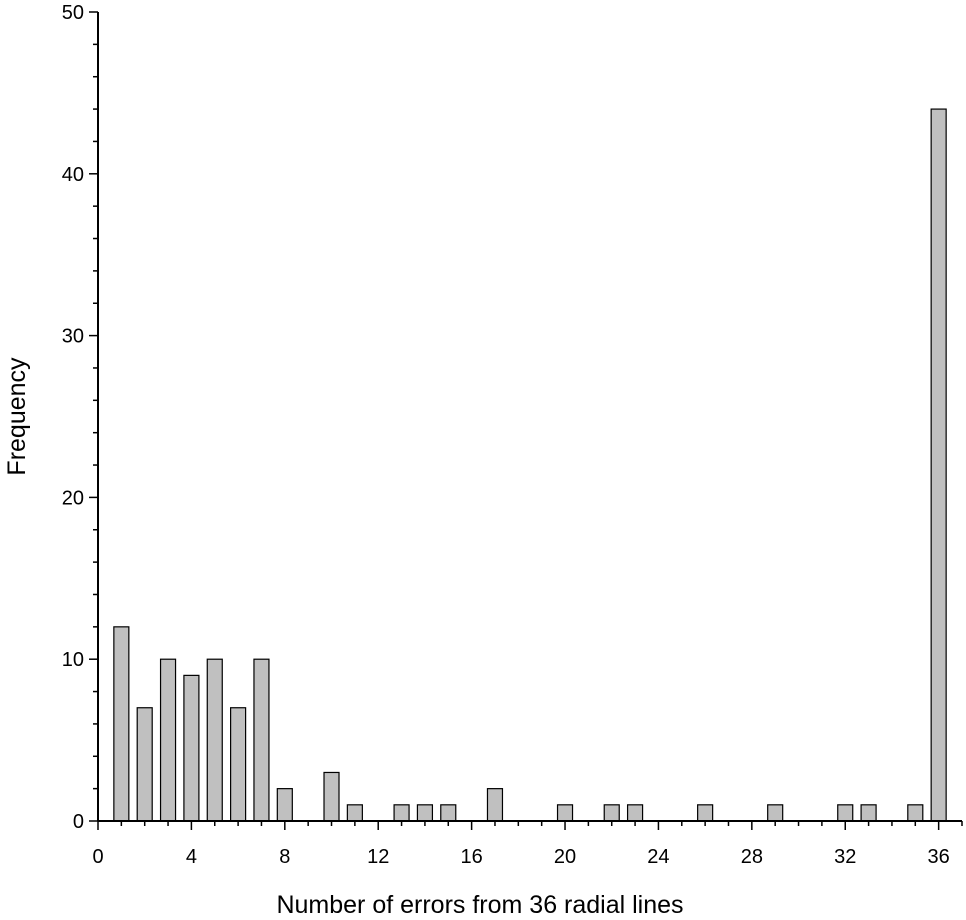 The width and height of the screenshot is (966, 920). I want to click on x-tick-label: 12, so click(378, 857).